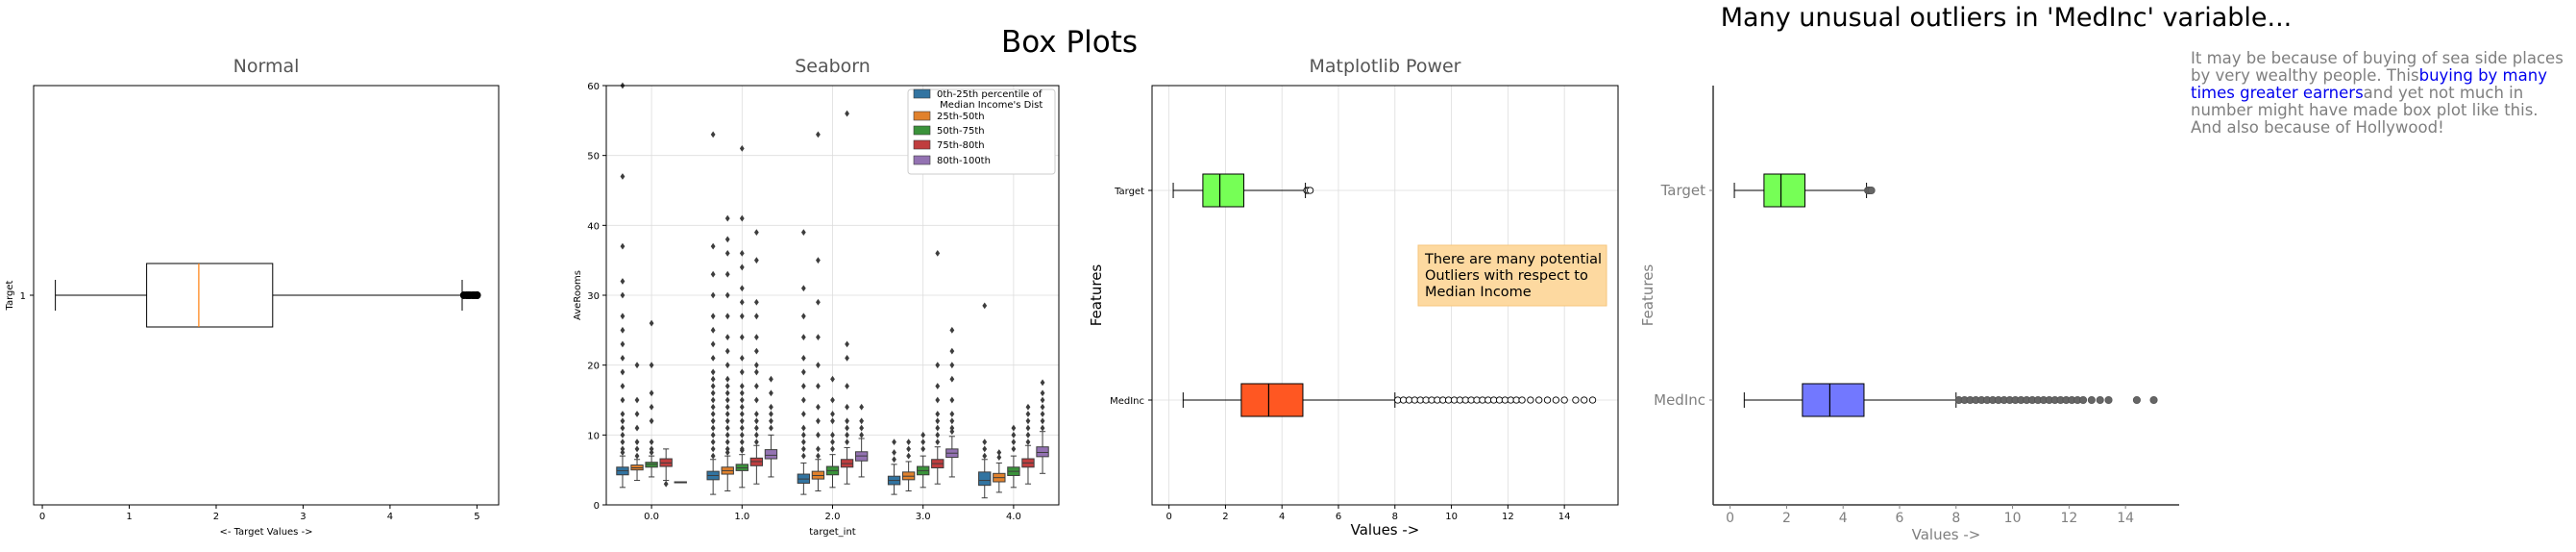  I want to click on styled-x-tick-label: 10, so click(2013, 518).